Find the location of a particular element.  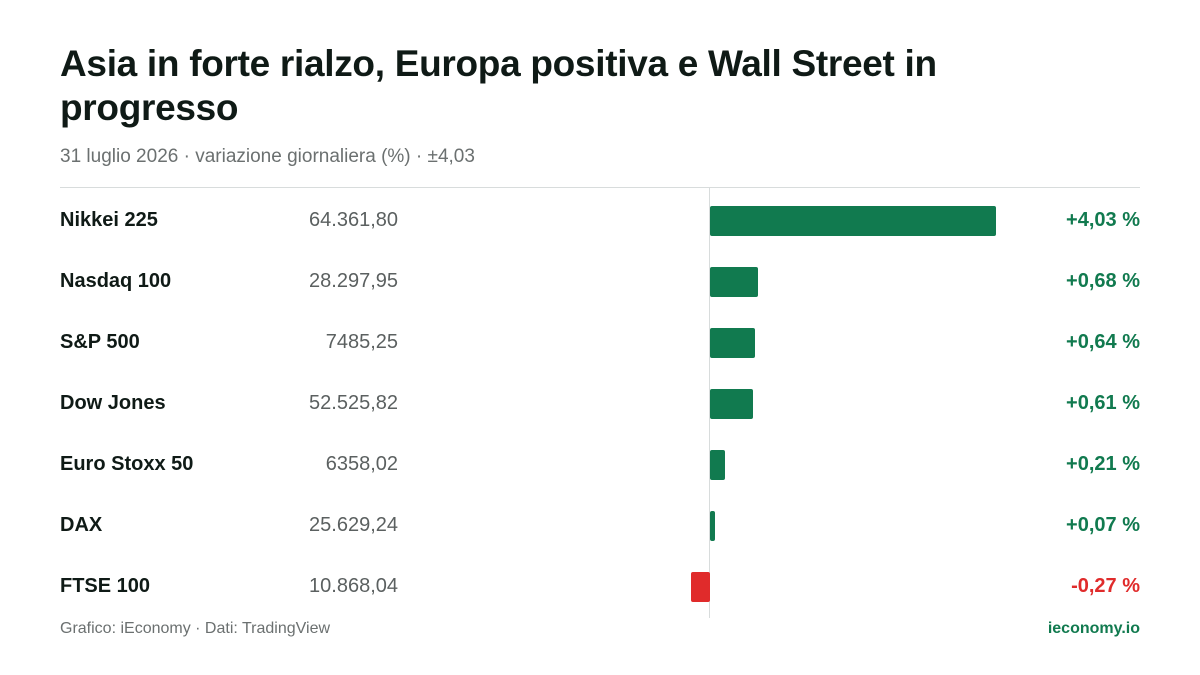

zero-axis-line is located at coordinates (709, 403).